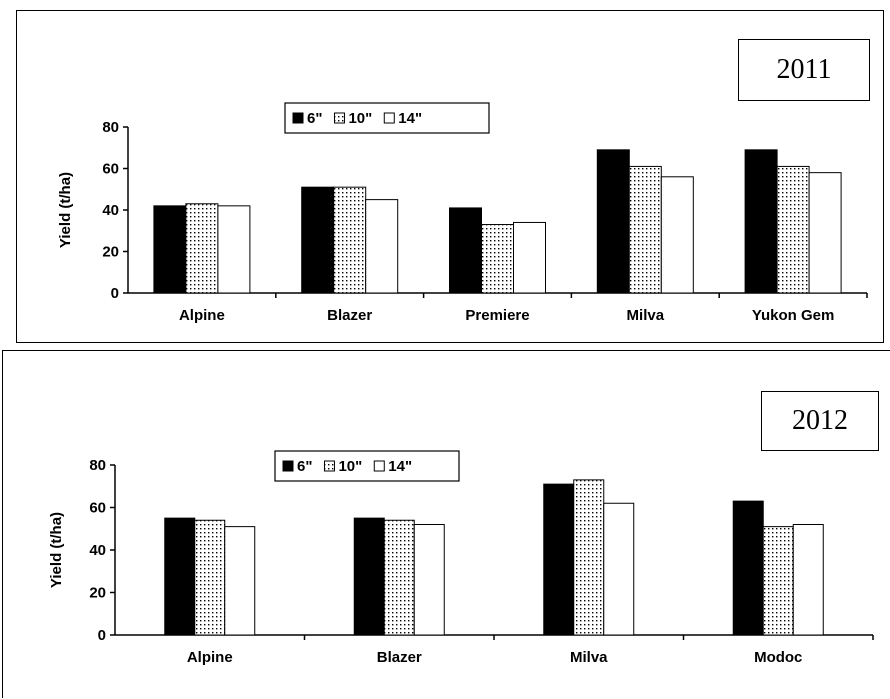 The image size is (890, 699). I want to click on x-tick-label: Modoc, so click(778, 657).